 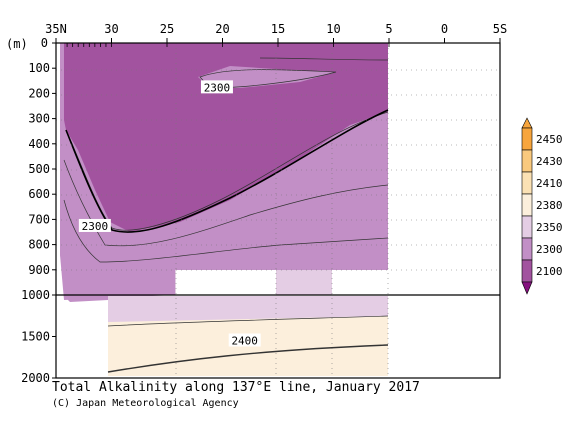 What do you see at coordinates (527, 123) in the screenshot?
I see `colorbar-top-cap` at bounding box center [527, 123].